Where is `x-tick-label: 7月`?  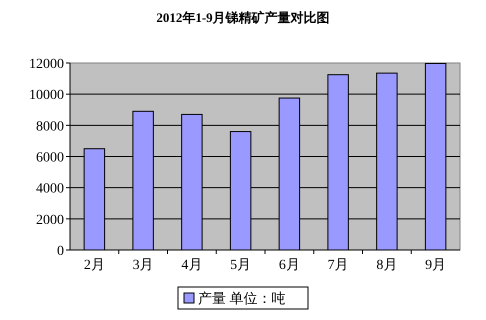 x-tick-label: 7月 is located at coordinates (338, 265).